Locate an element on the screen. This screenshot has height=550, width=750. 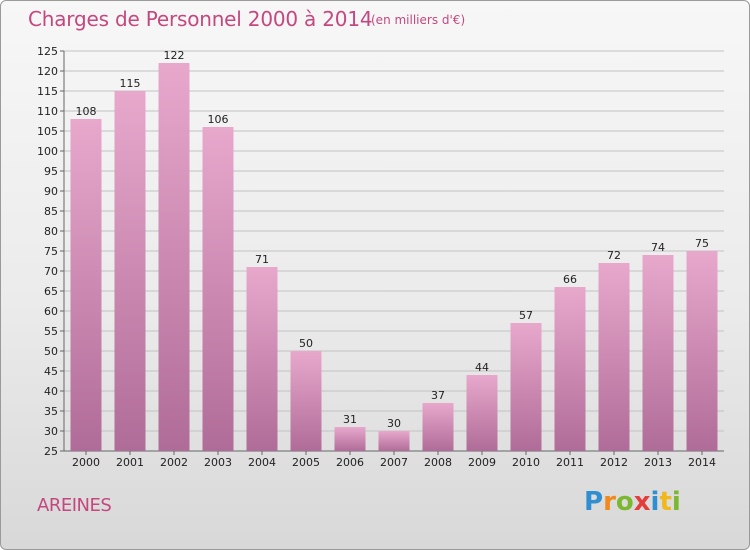
y-tick-label: 115 is located at coordinates (47, 91).